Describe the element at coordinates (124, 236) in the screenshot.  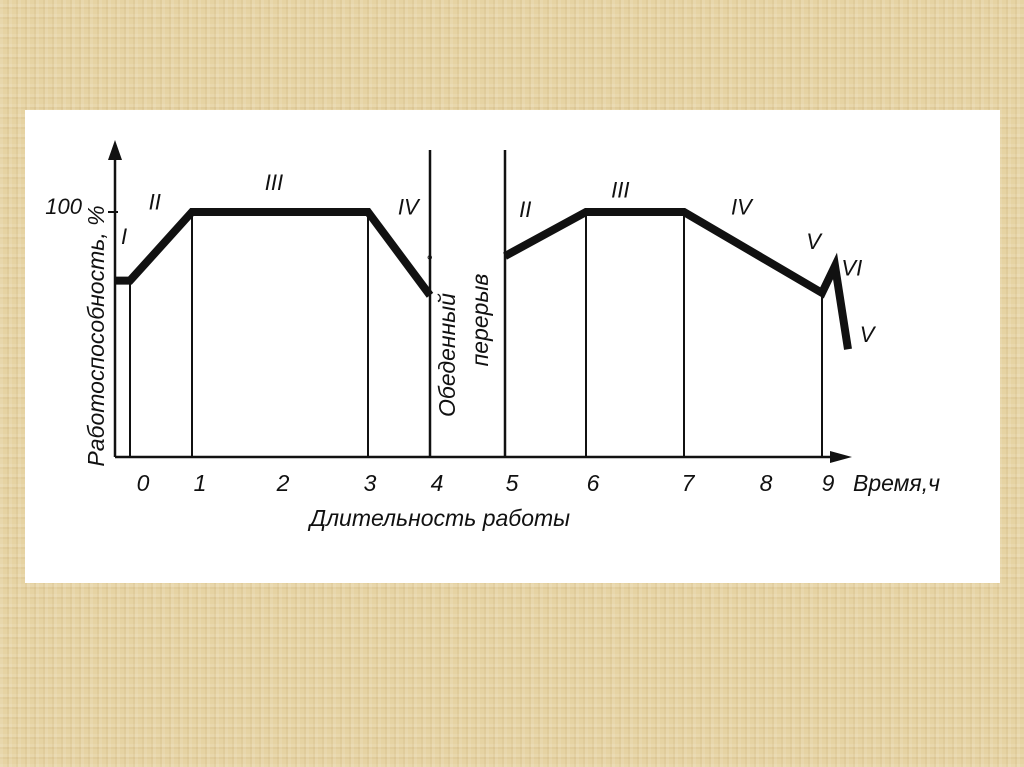
I see `phase-label: I` at that location.